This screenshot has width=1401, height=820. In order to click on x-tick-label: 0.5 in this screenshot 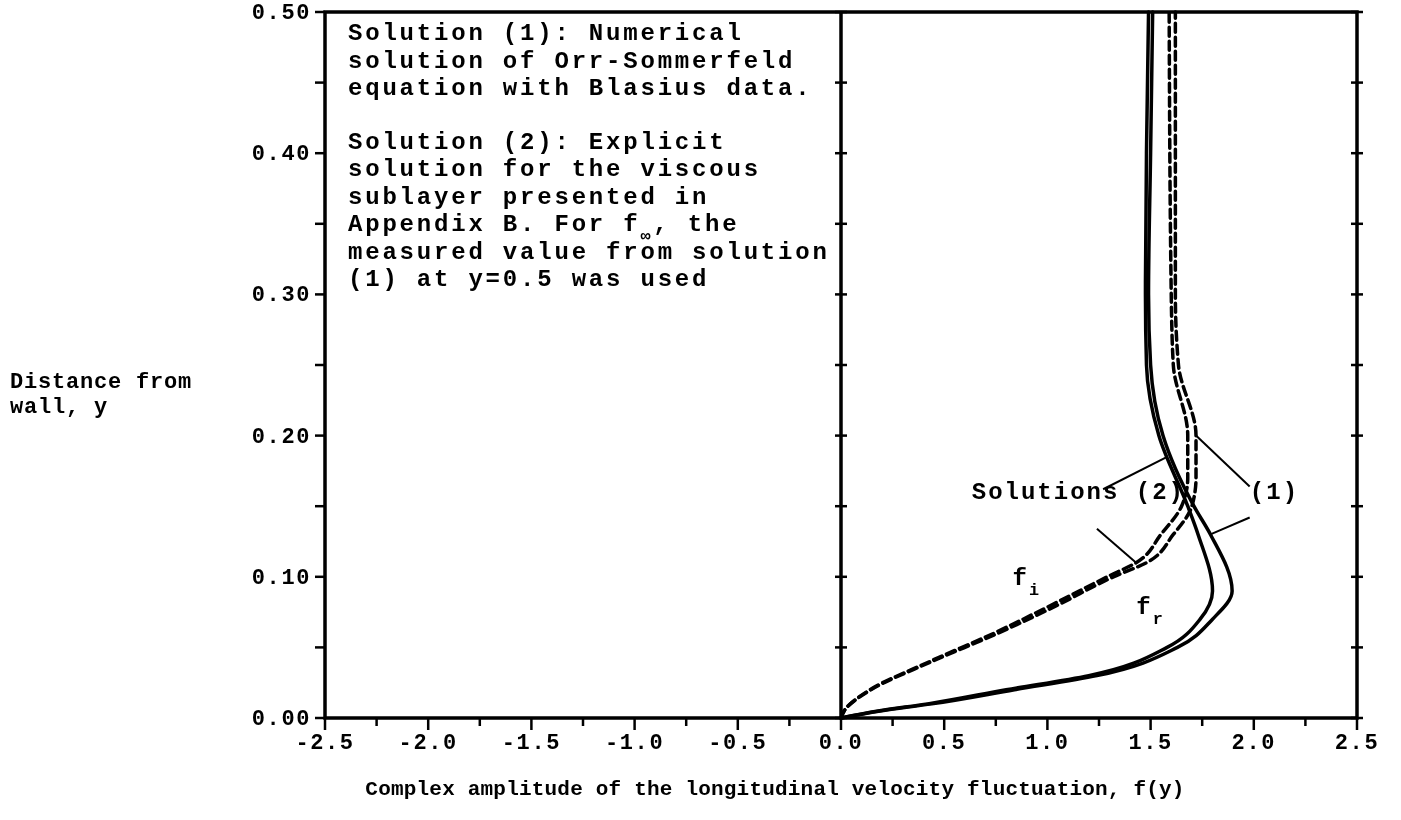, I will do `click(944, 743)`.